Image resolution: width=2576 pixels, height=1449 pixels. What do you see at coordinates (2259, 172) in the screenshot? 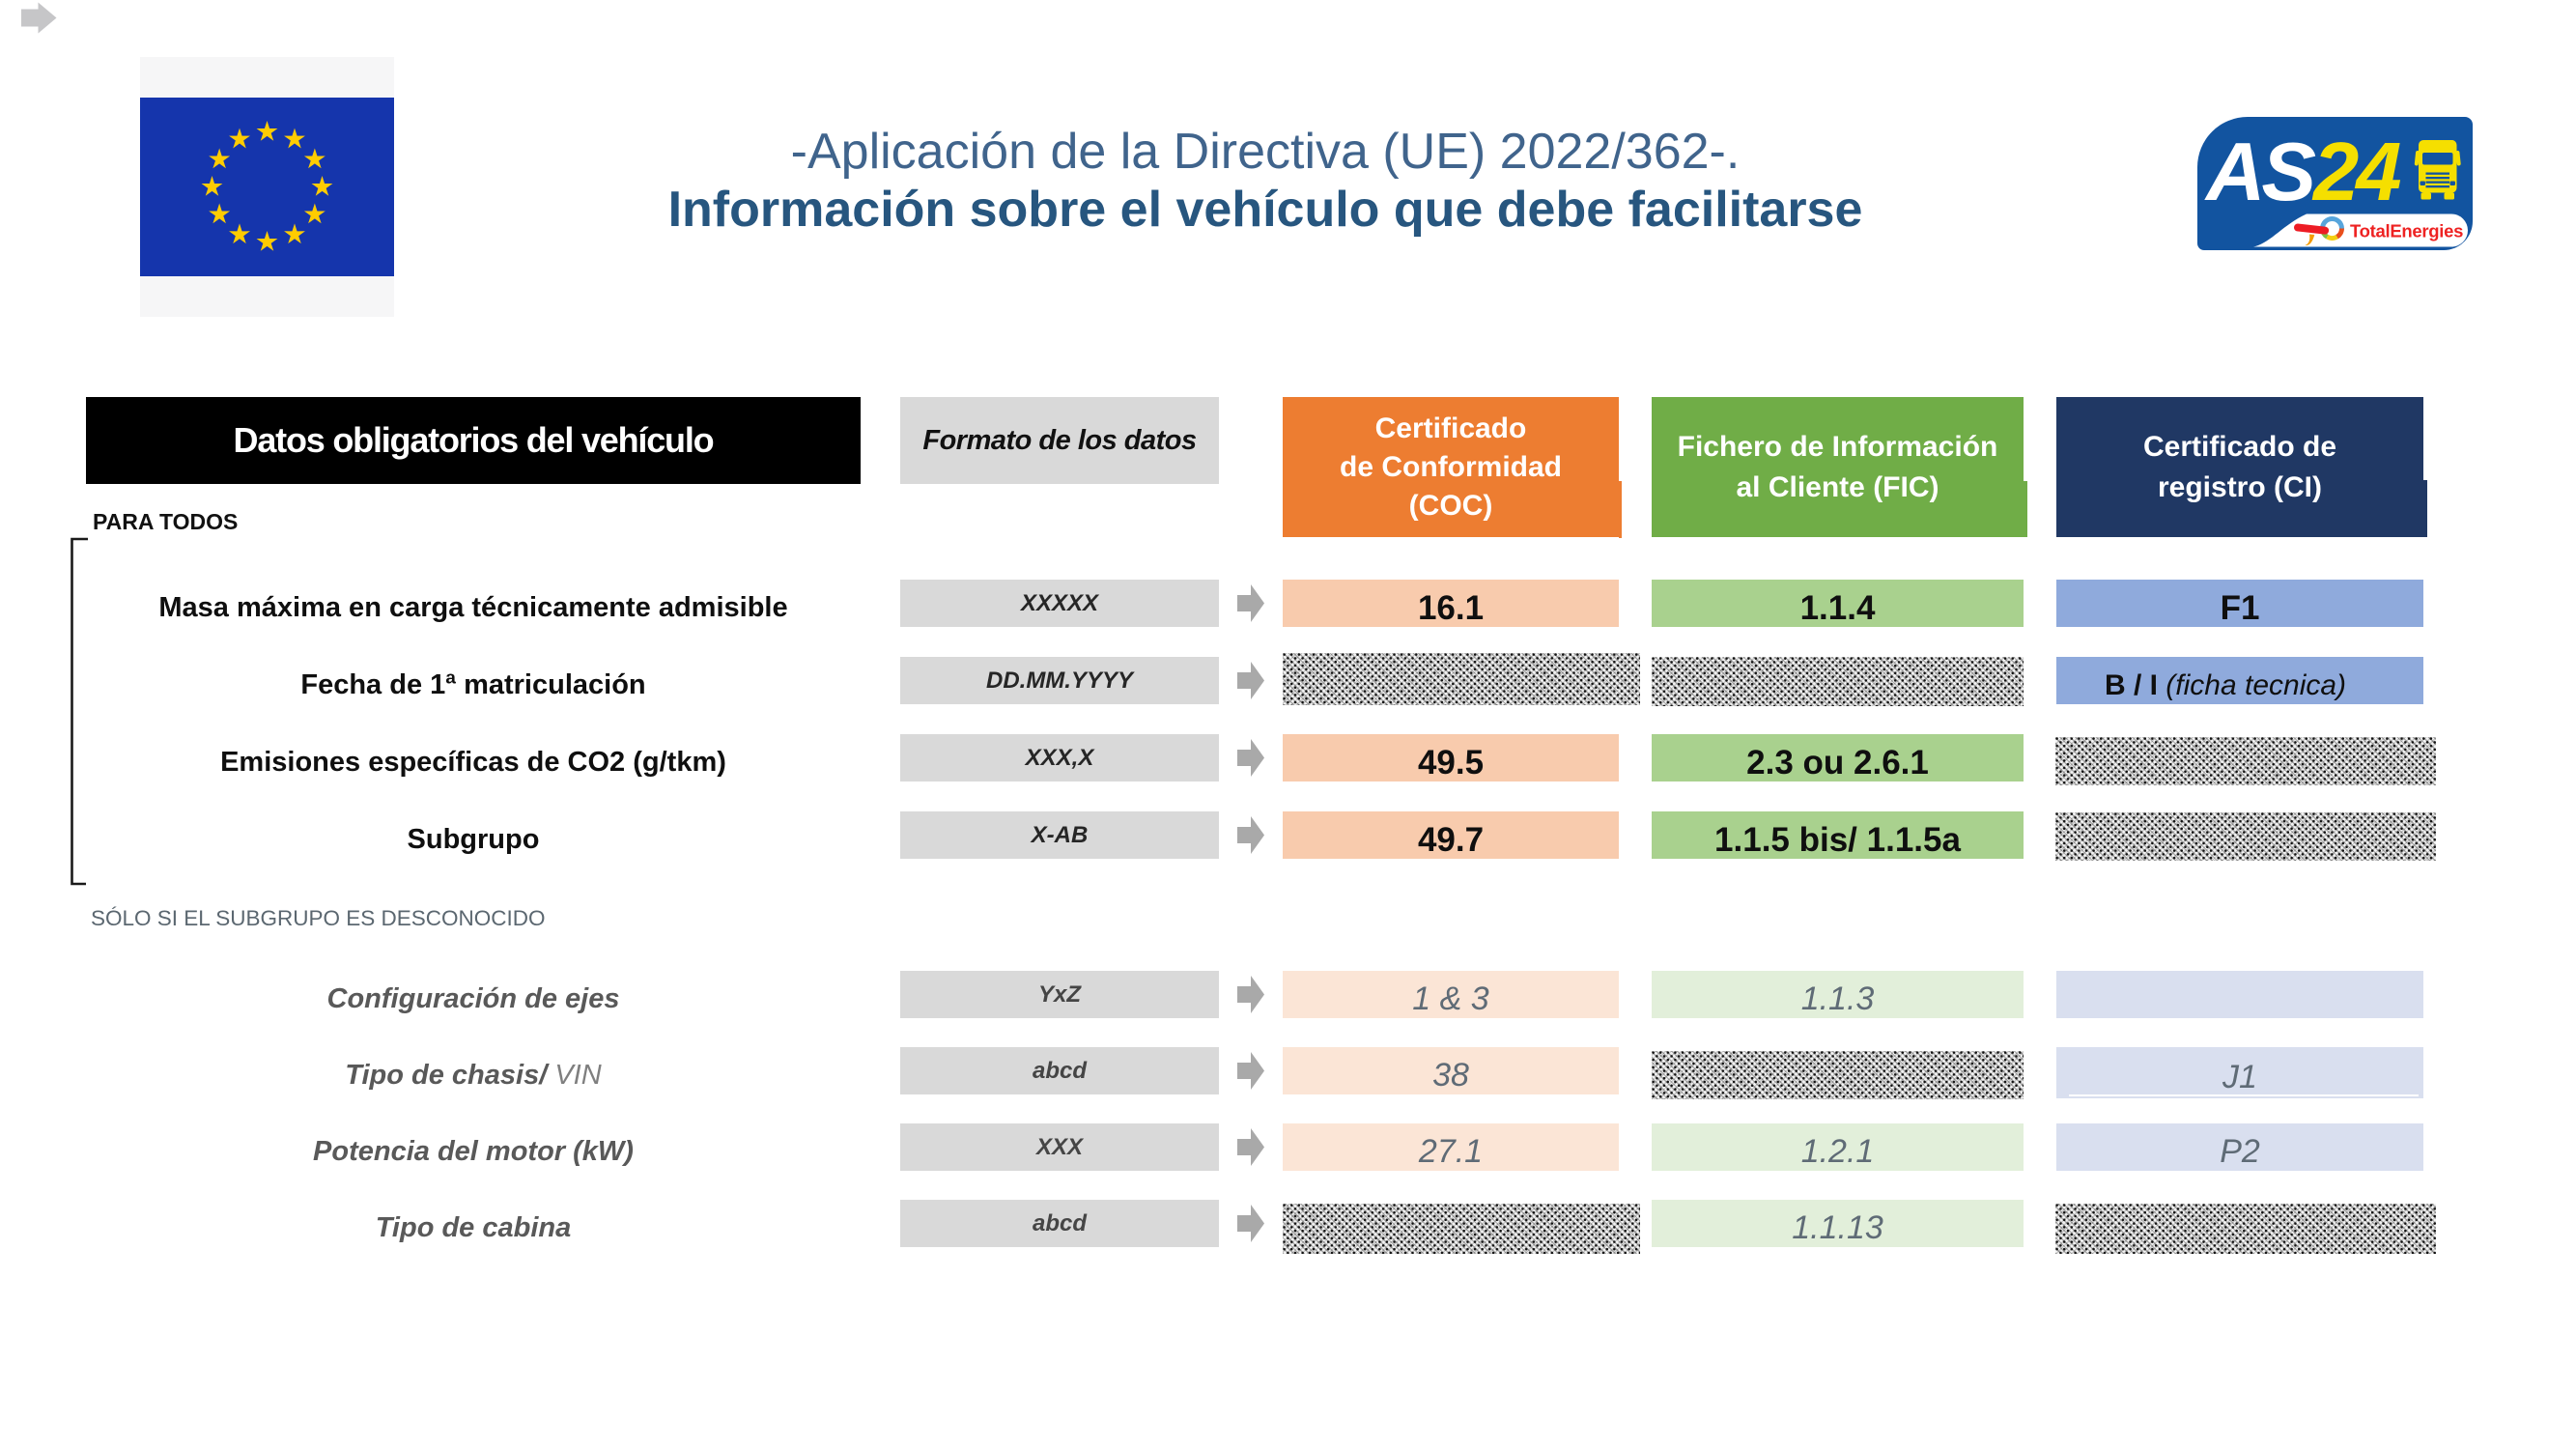
I see `svg-text: AS` at bounding box center [2259, 172].